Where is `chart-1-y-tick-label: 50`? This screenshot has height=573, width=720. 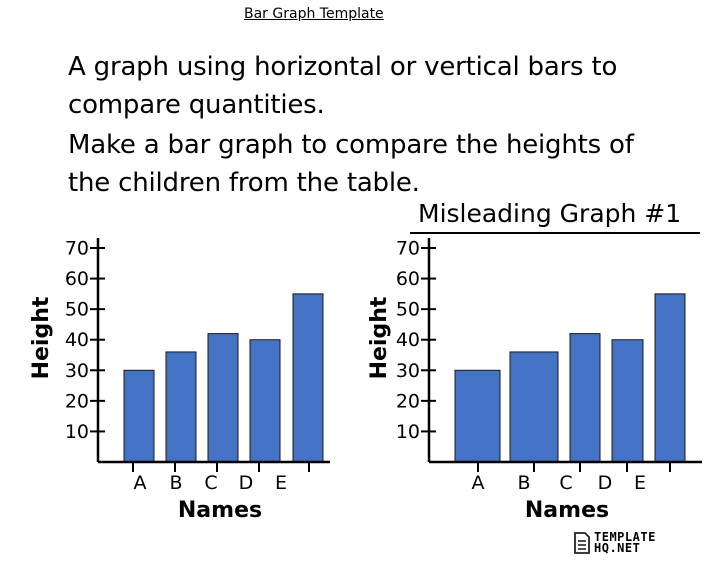
chart-1-y-tick-label: 50 is located at coordinates (77, 310).